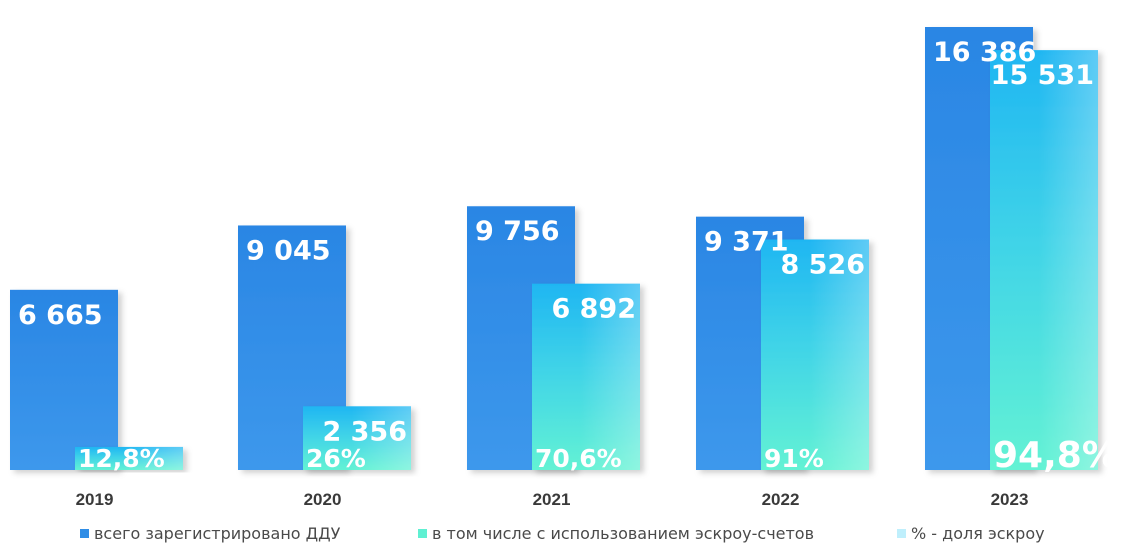 The width and height of the screenshot is (1138, 560). What do you see at coordinates (839, 354) in the screenshot?
I see `bar-escrow-sheen-2022` at bounding box center [839, 354].